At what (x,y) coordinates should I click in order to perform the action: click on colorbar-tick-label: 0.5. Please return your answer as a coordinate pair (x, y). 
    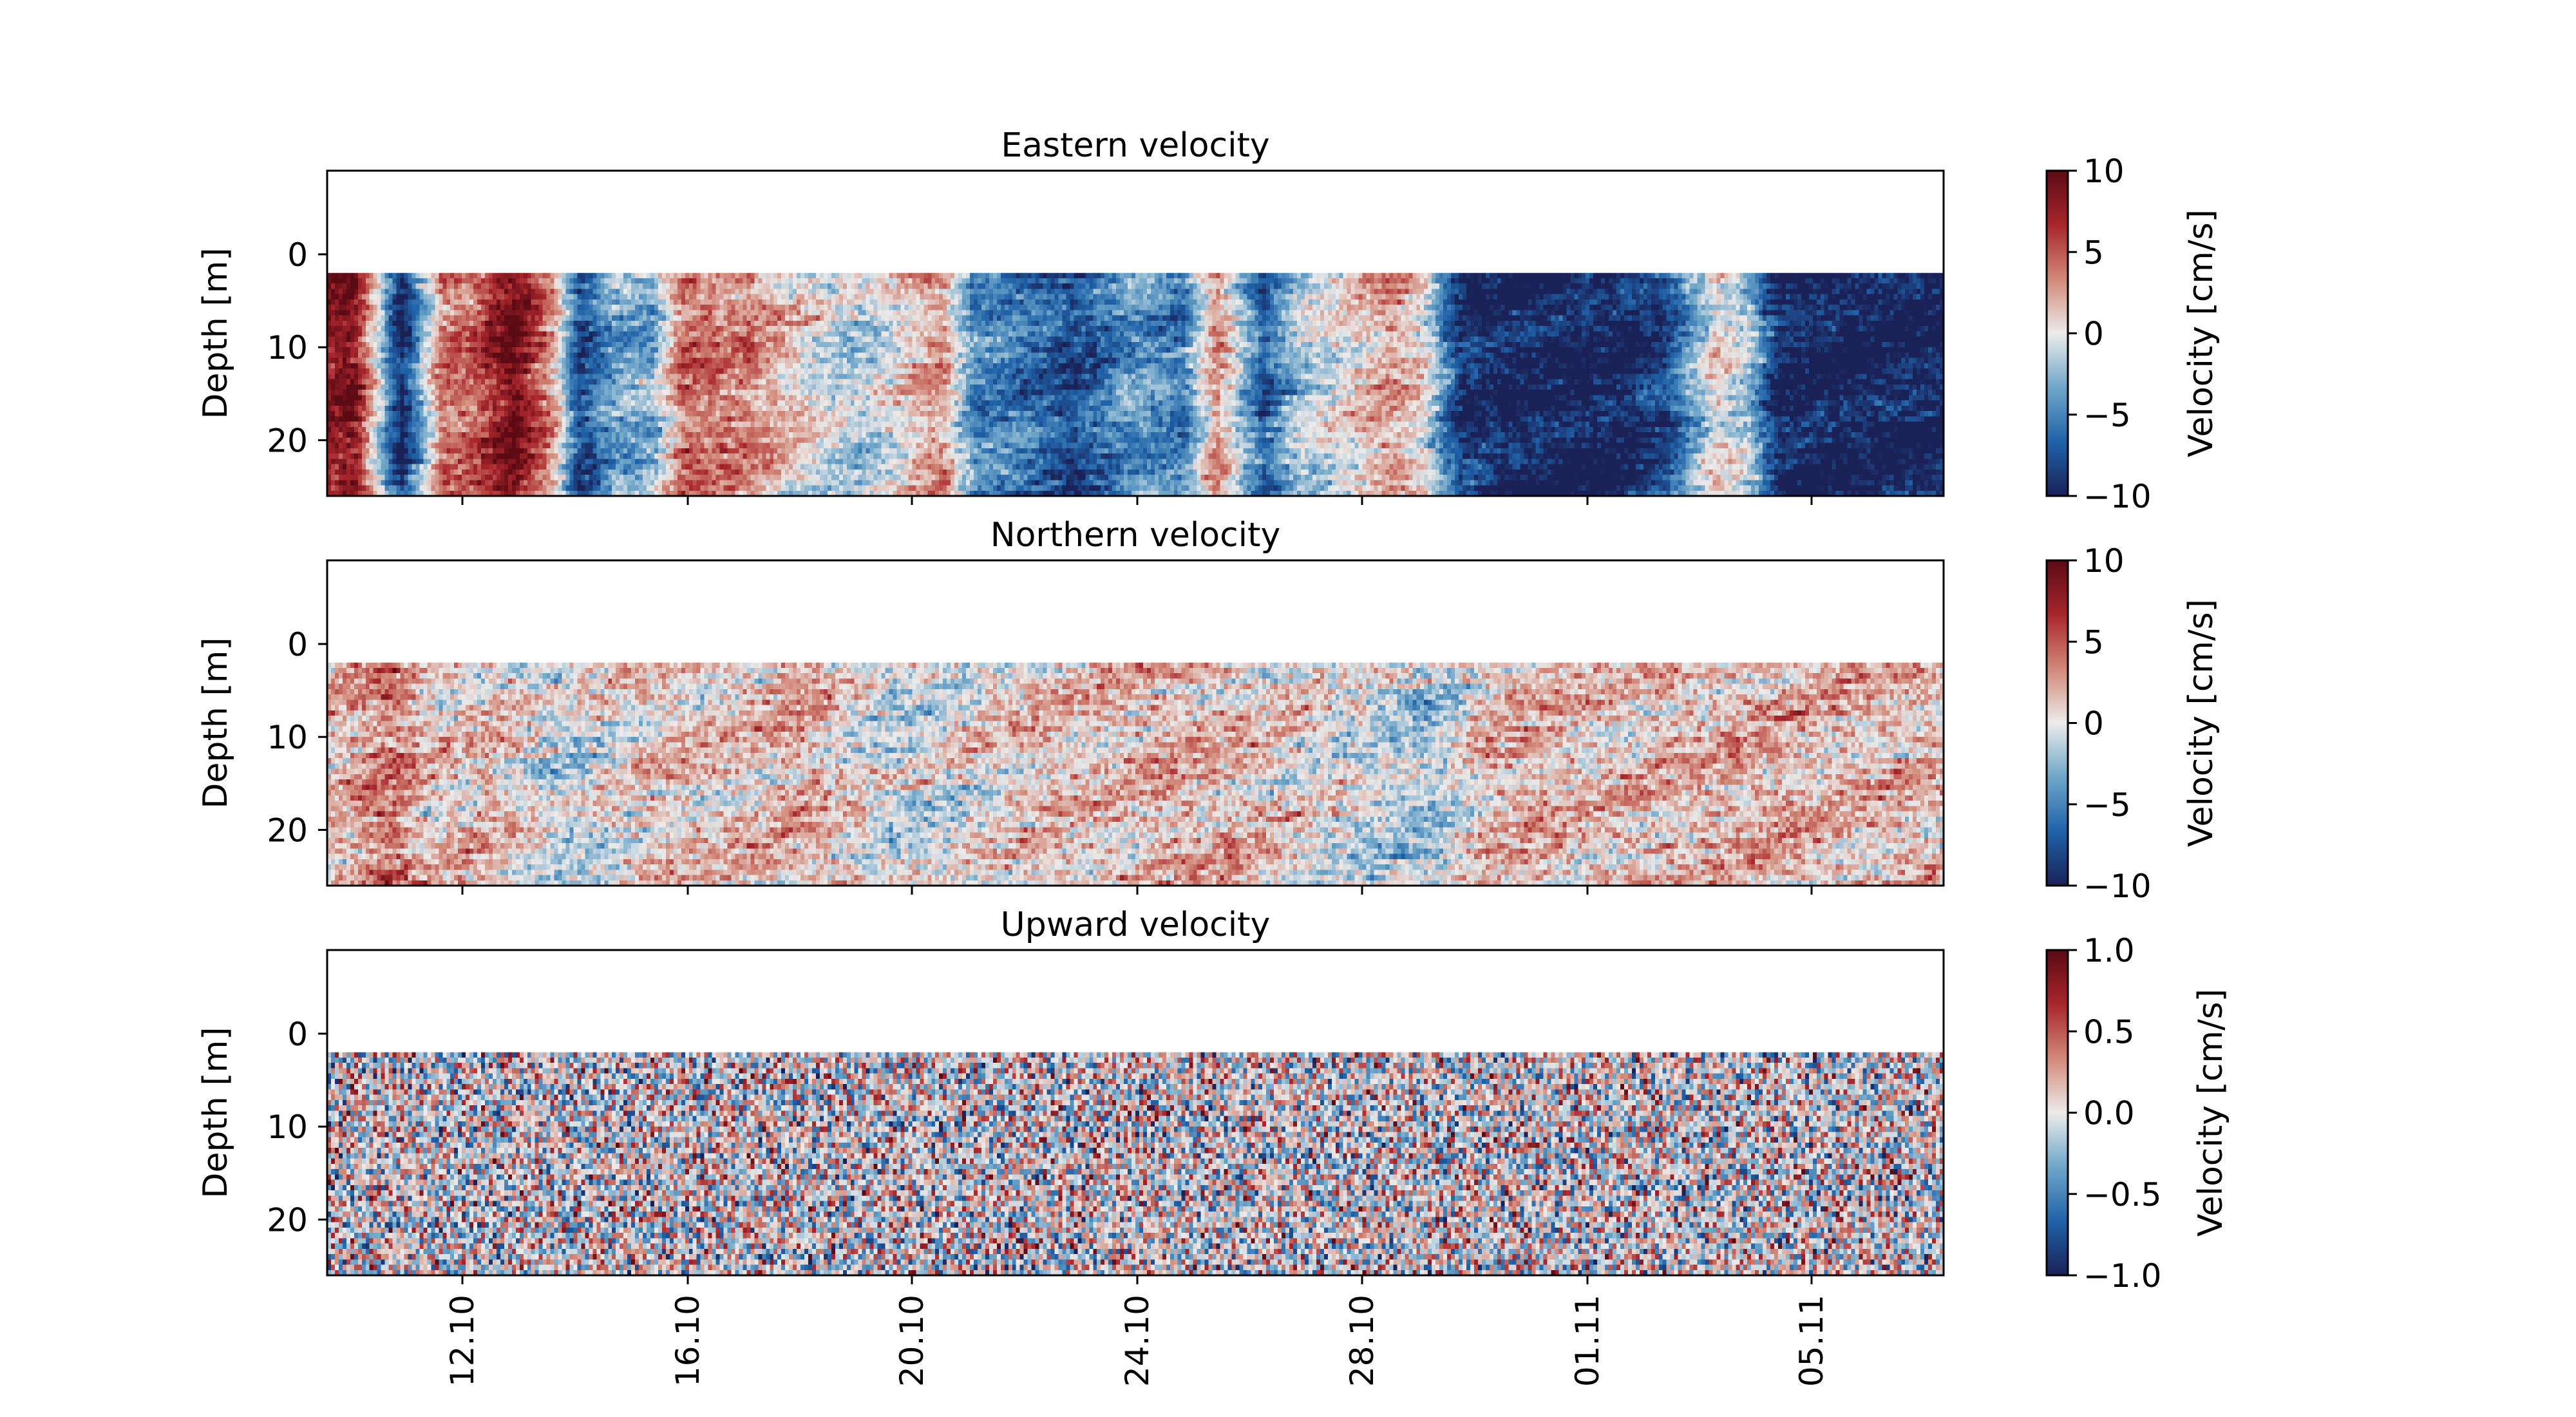
    Looking at the image, I should click on (2109, 1032).